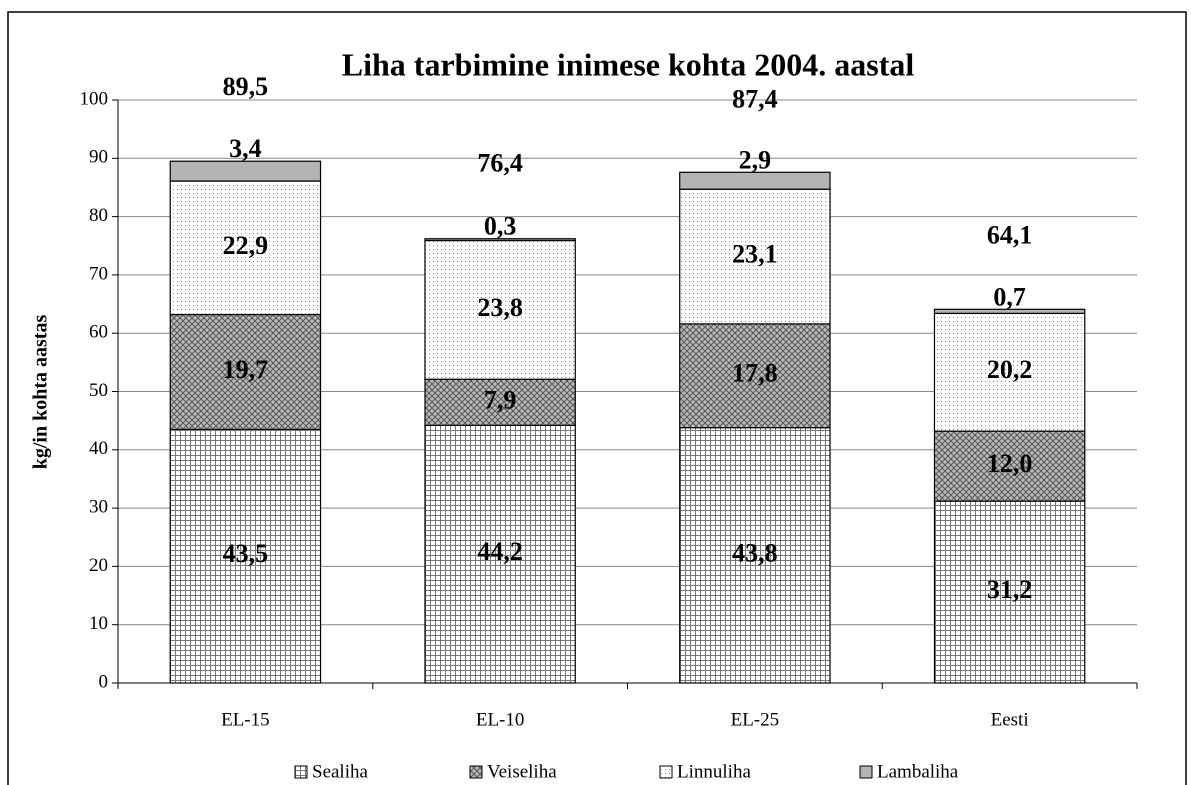 The width and height of the screenshot is (1191, 785). Describe the element at coordinates (98, 215) in the screenshot. I see `y-tick-label: 80` at that location.